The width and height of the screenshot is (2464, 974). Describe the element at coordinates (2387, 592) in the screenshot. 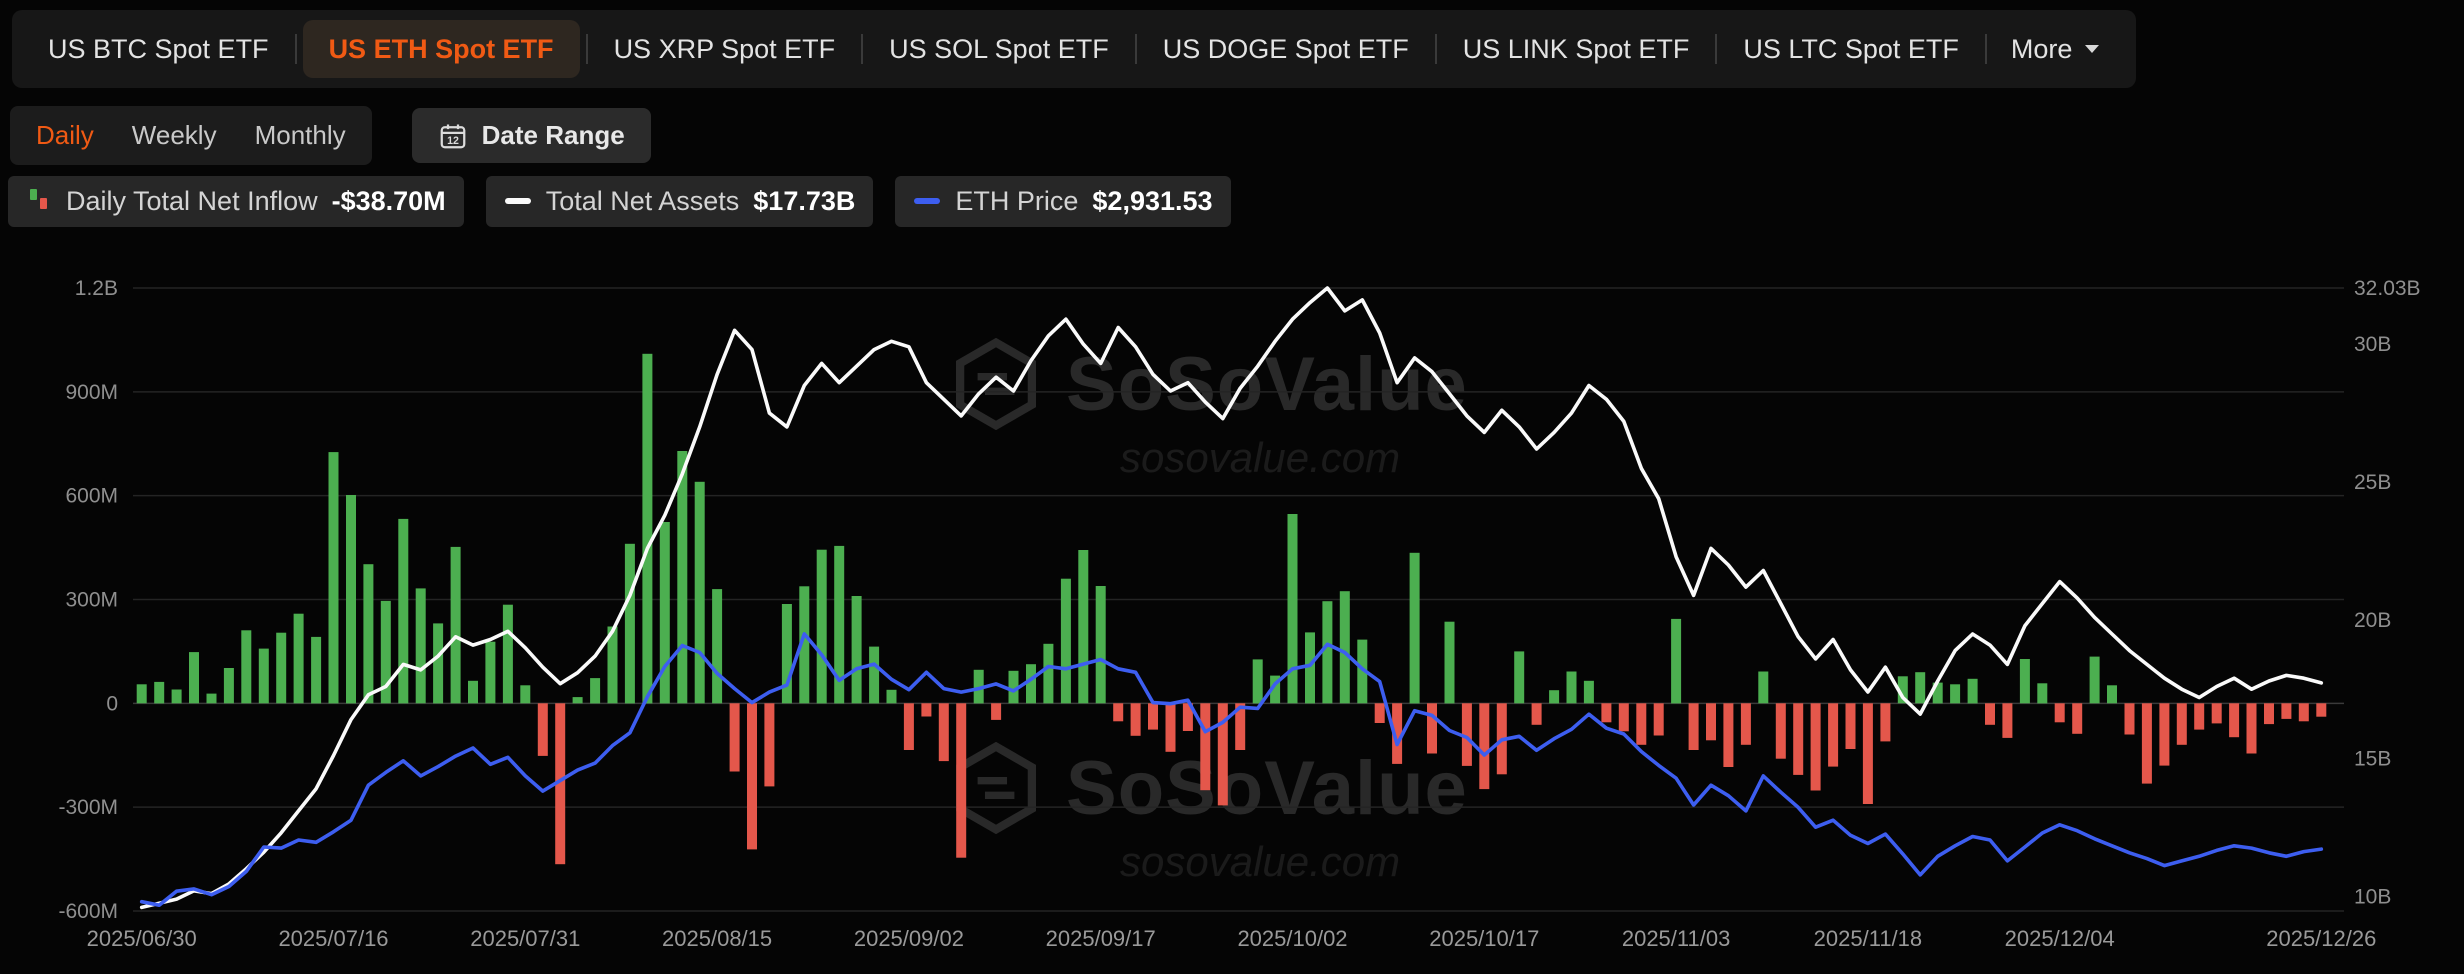

I see `right-axis-labels: 32.03B 30B 25B 20B 15B 10B` at that location.